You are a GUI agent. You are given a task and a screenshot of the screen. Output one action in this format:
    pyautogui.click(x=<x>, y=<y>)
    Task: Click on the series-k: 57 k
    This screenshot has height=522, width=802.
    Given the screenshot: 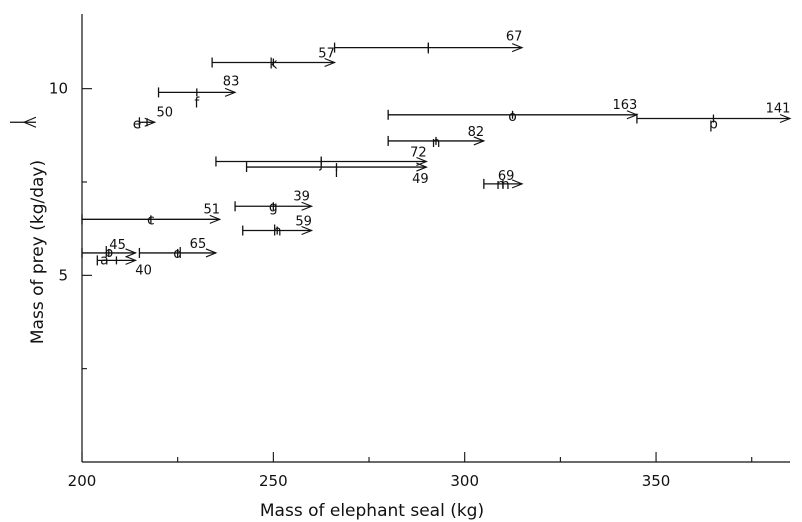 What is the action you would take?
    pyautogui.click(x=274, y=60)
    